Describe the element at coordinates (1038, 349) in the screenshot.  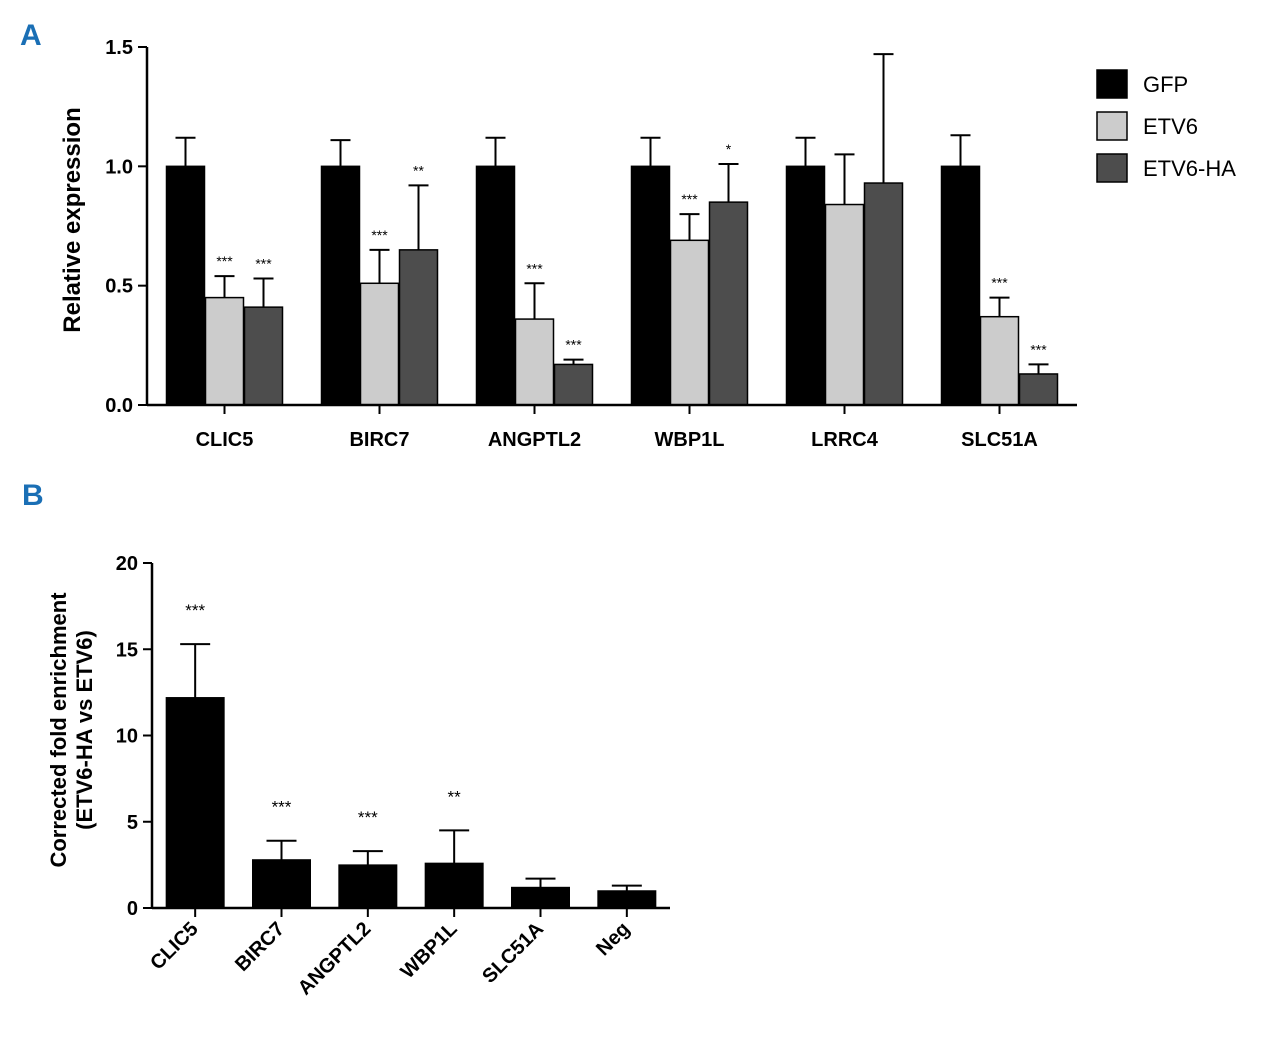
I see `significance-slc51a-etv6-ha: ***` at that location.